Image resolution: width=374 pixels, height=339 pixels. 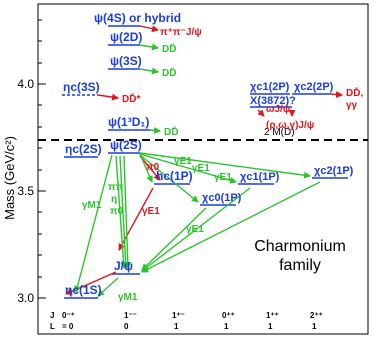 I want to click on state-etac2s: ηc(2S), so click(x=83, y=149).